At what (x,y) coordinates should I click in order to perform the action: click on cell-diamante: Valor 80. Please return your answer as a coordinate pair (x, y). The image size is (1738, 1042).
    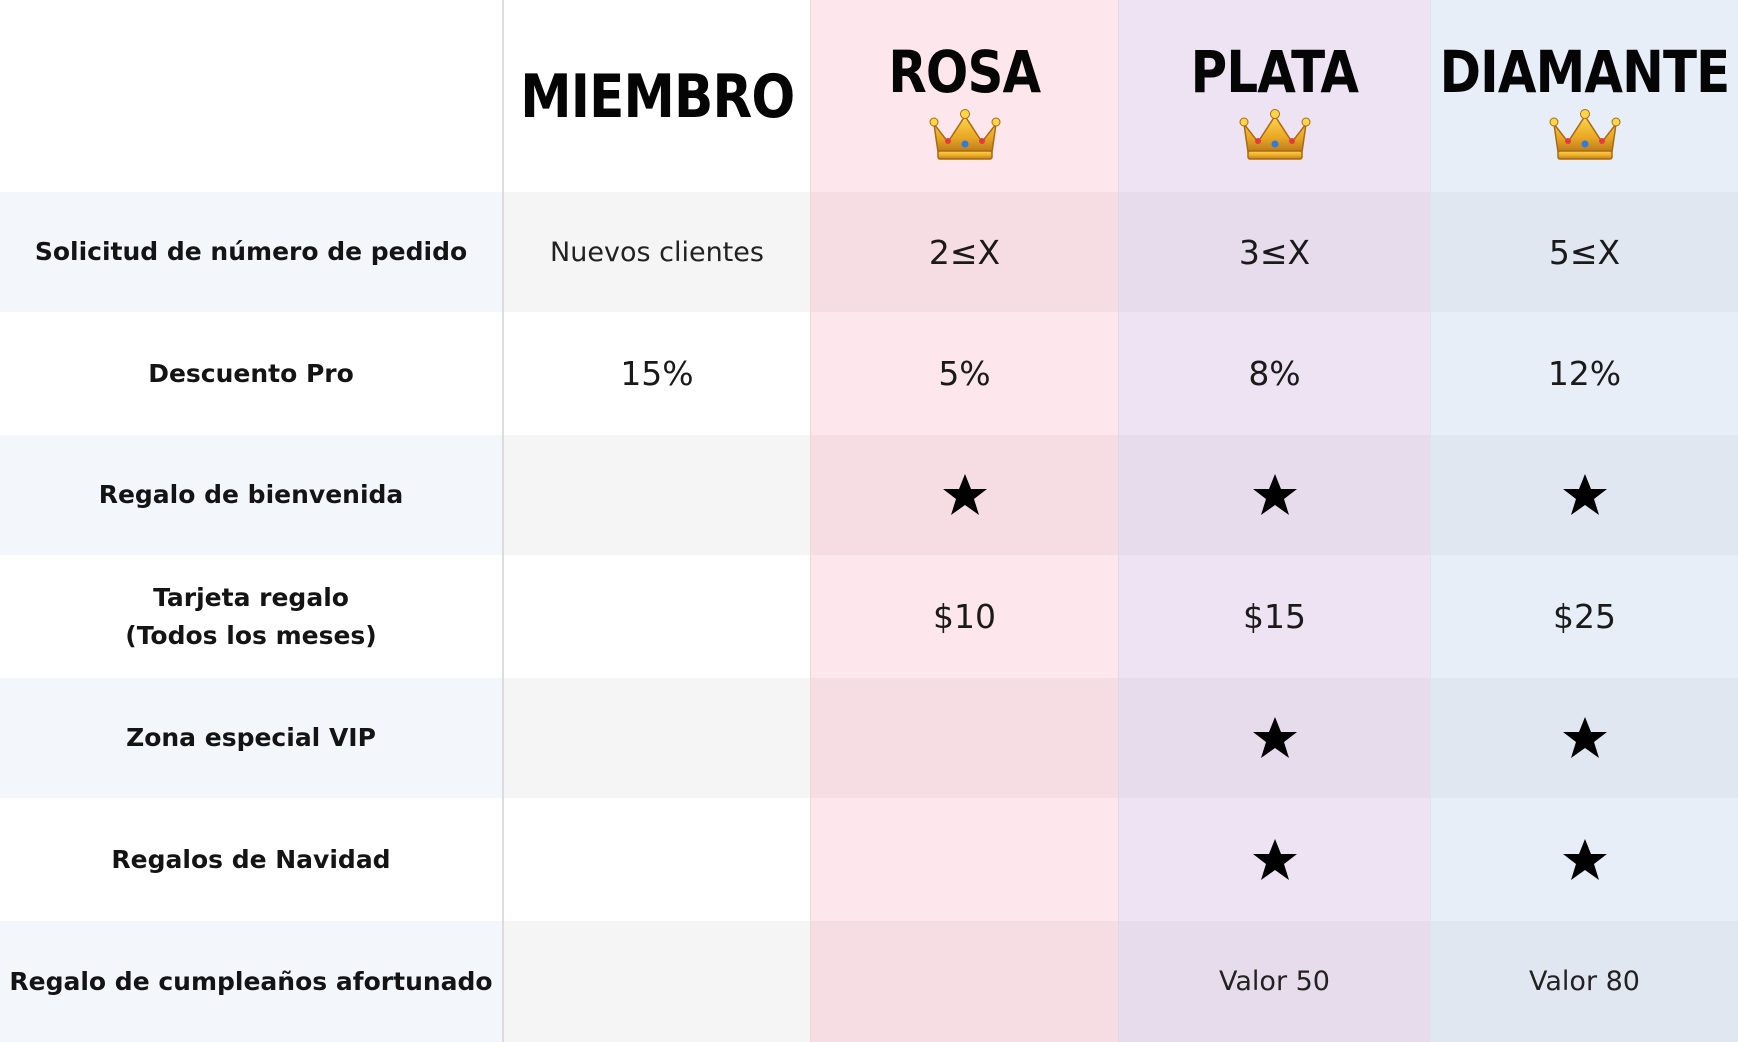
    Looking at the image, I should click on (1584, 981).